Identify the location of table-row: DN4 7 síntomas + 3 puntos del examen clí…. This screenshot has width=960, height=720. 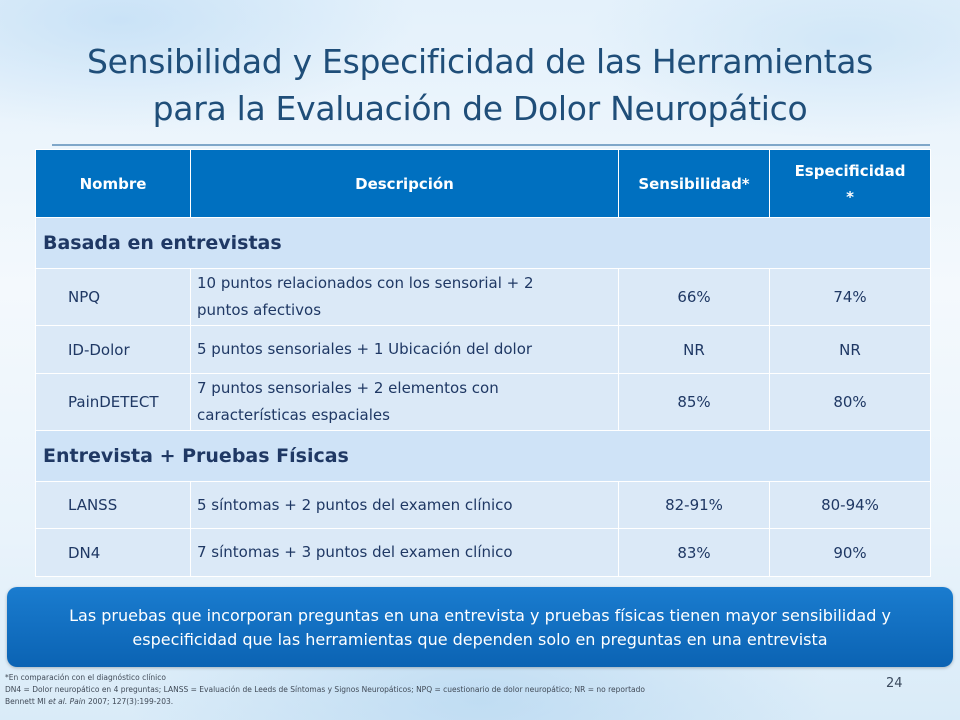
(483, 552).